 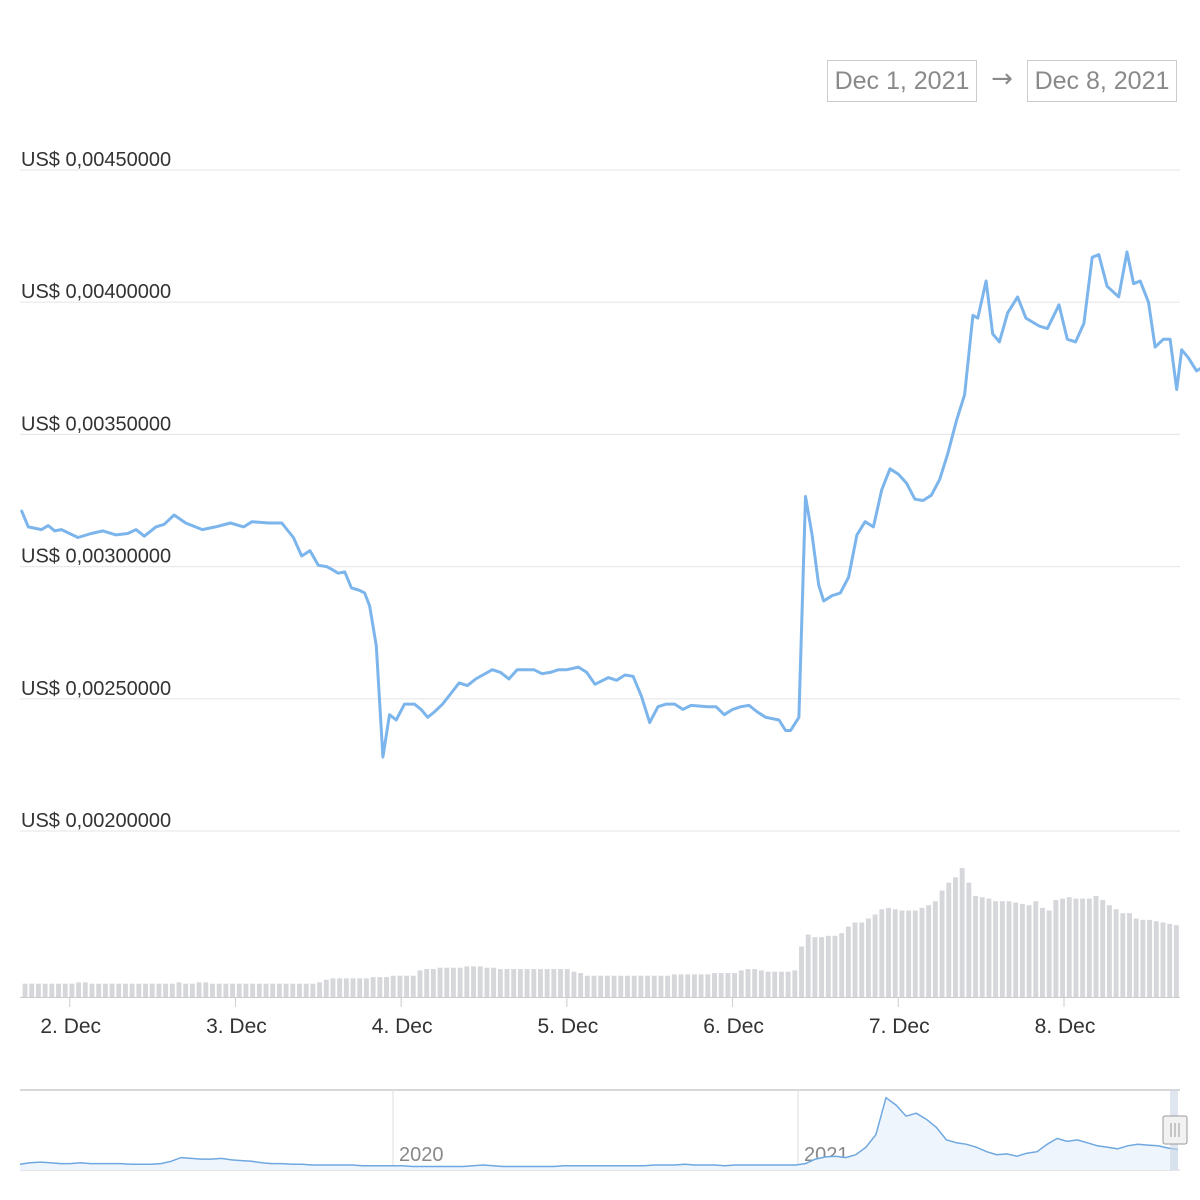 What do you see at coordinates (236, 1026) in the screenshot?
I see `x-tick-label: 3. Dec` at bounding box center [236, 1026].